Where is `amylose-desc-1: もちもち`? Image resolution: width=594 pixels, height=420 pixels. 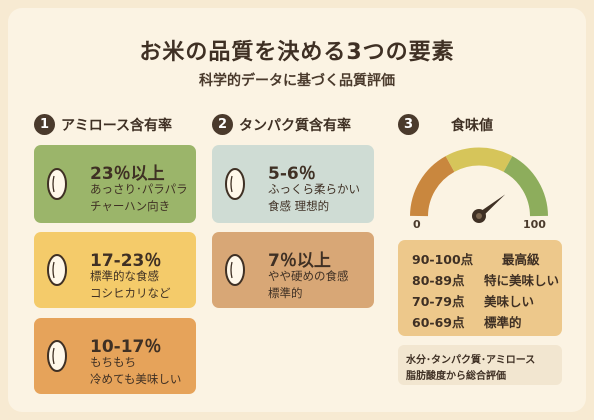
amylose-desc-1: もちもち is located at coordinates (113, 362).